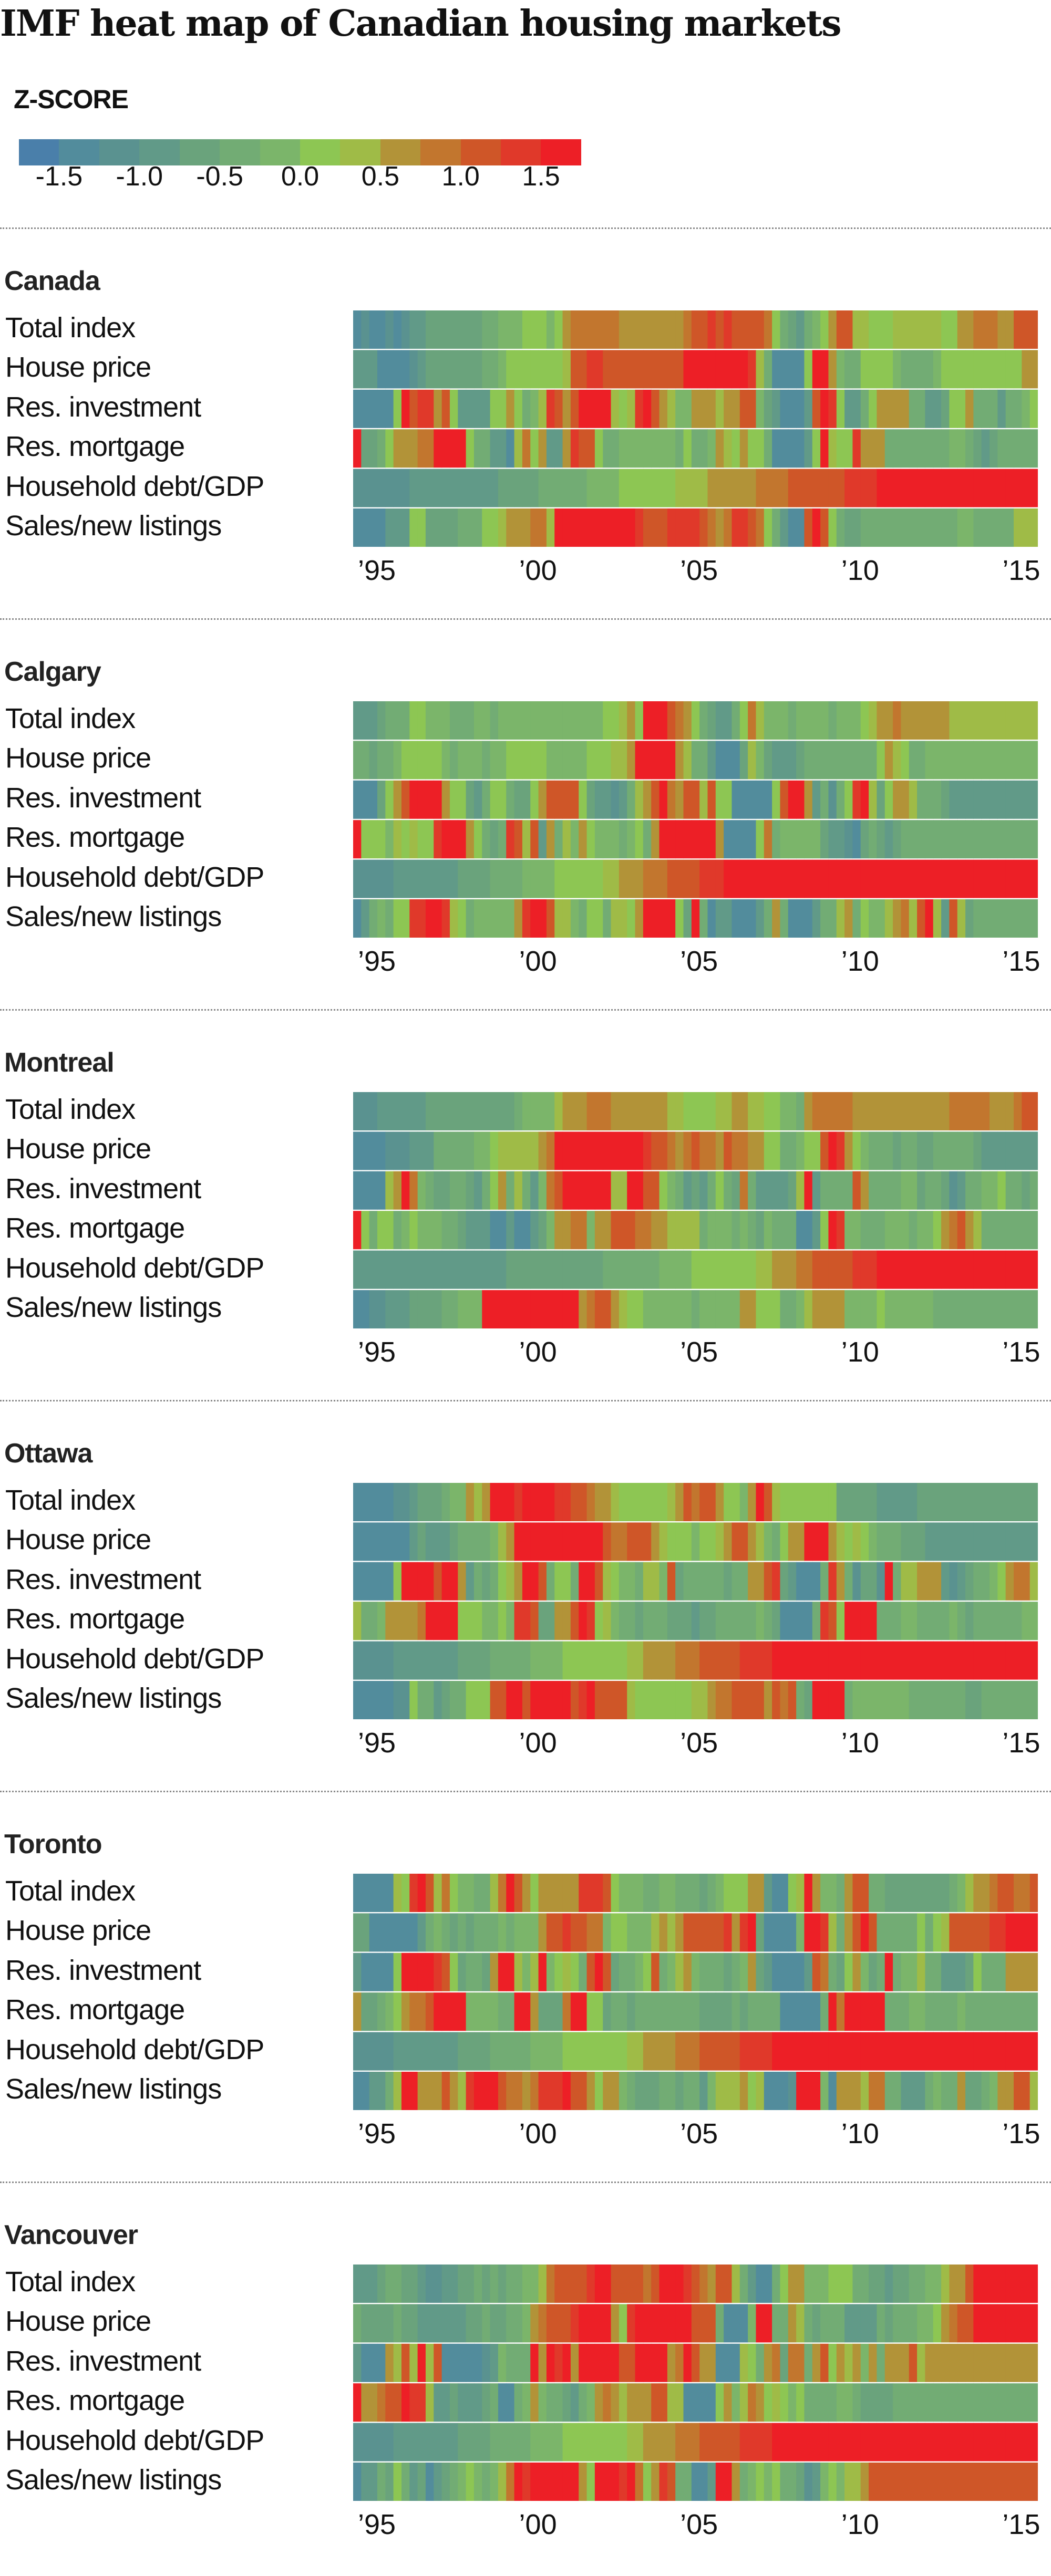 The height and width of the screenshot is (2576, 1051). What do you see at coordinates (70, 1109) in the screenshot?
I see `row-label: Total index` at bounding box center [70, 1109].